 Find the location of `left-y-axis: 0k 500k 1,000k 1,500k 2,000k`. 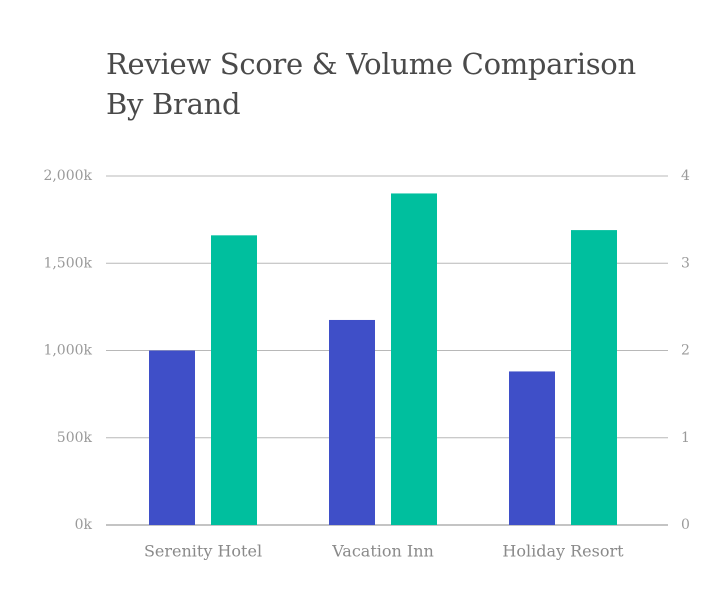

left-y-axis: 0k 500k 1,000k 1,500k 2,000k is located at coordinates (67, 350).